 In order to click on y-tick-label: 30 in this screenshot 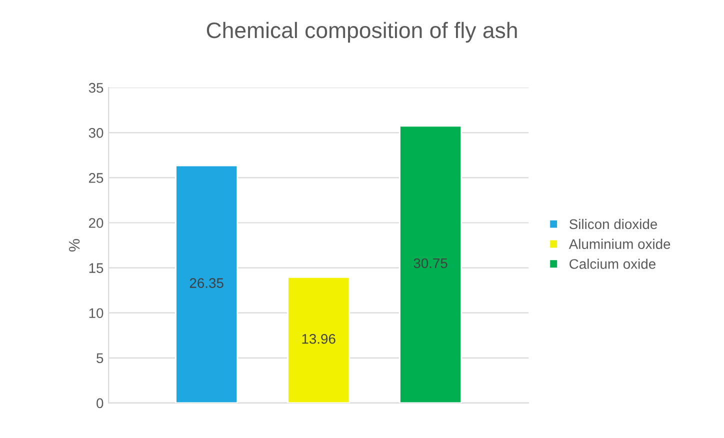, I will do `click(96, 133)`.